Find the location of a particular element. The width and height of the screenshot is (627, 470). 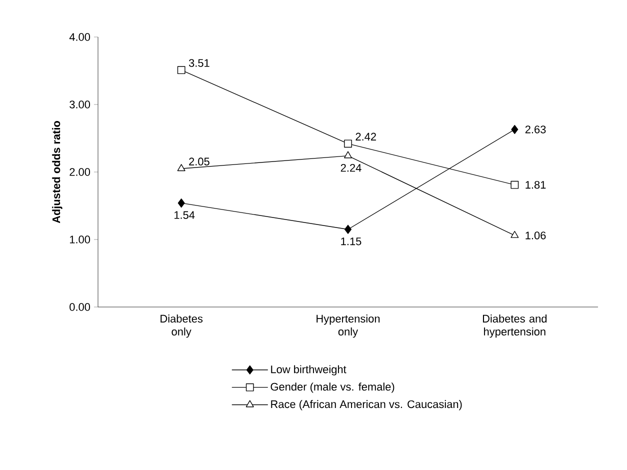

y-tick-label: 4.00 is located at coordinates (79, 37).